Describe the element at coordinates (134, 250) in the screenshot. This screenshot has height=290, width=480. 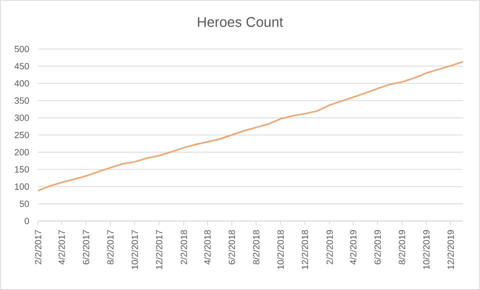
I see `x-tick-label: 10/2/2017` at that location.